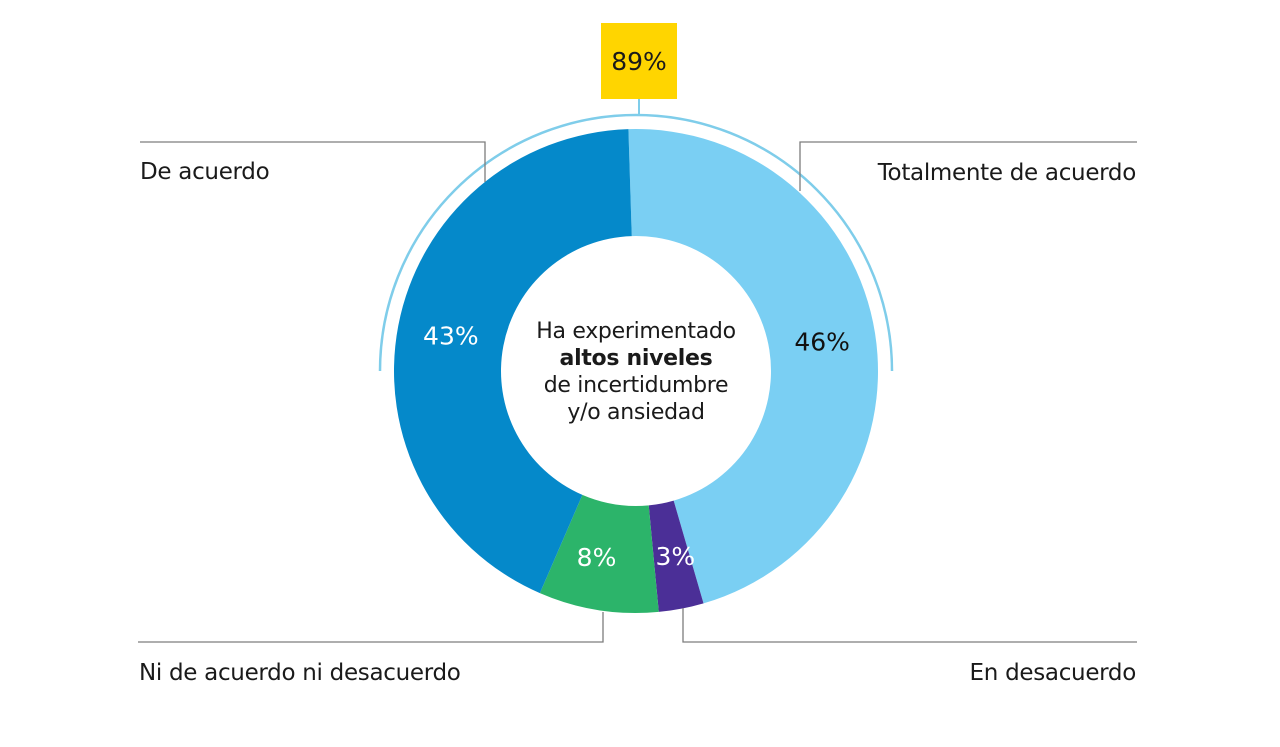  I want to click on leader-ni-de-acuerdo-ni-desacuerdo, so click(371, 627).